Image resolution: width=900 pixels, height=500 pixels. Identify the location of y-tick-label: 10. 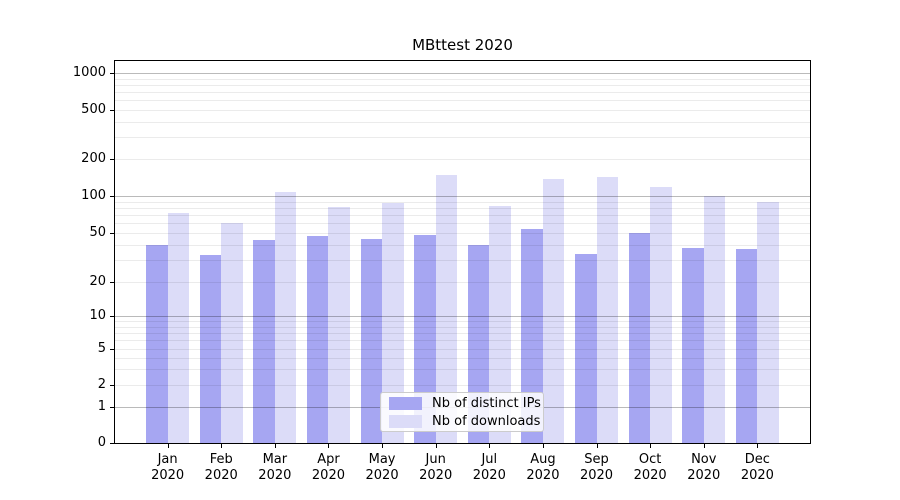
(97, 315).